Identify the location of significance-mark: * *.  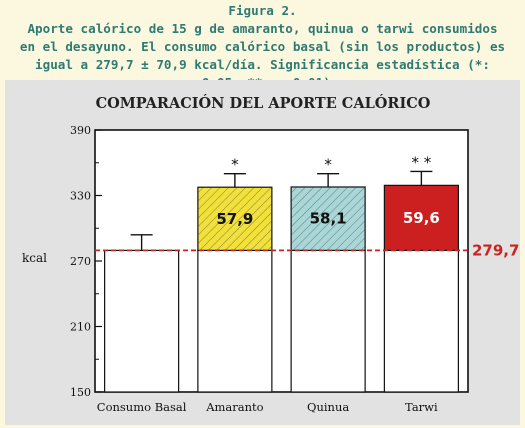
(421, 162).